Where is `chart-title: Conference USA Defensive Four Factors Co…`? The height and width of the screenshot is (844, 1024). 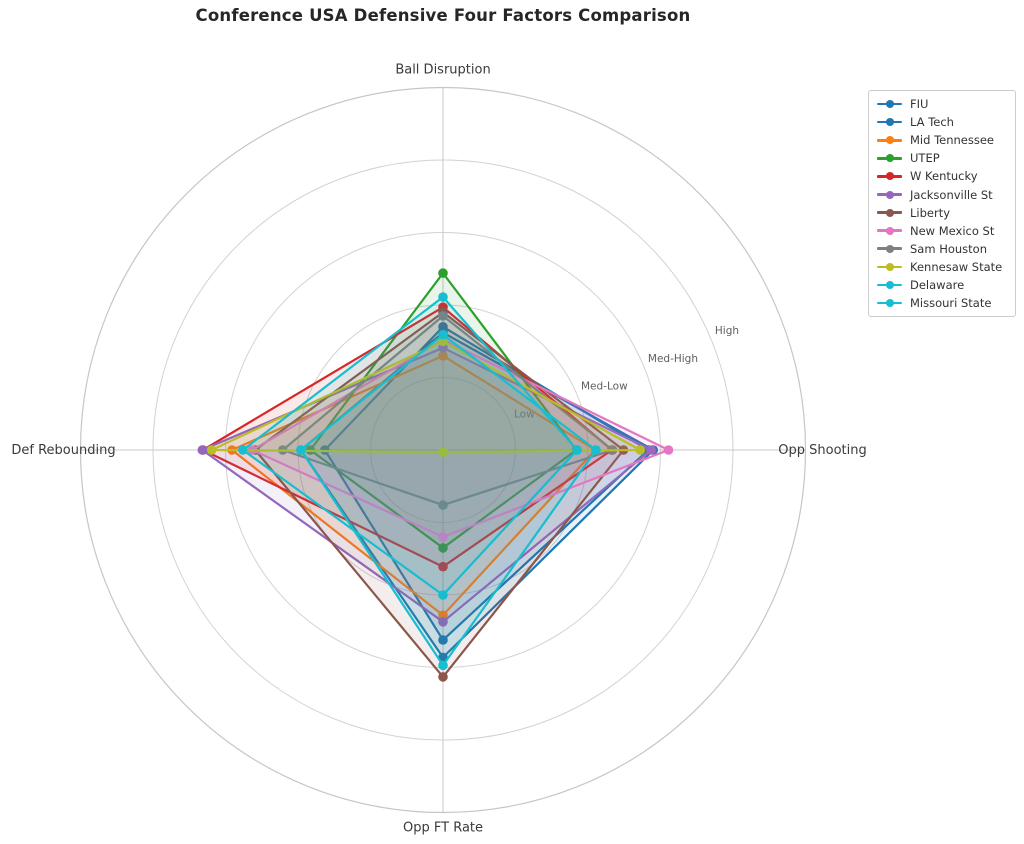 chart-title: Conference USA Defensive Four Factors Co… is located at coordinates (443, 15).